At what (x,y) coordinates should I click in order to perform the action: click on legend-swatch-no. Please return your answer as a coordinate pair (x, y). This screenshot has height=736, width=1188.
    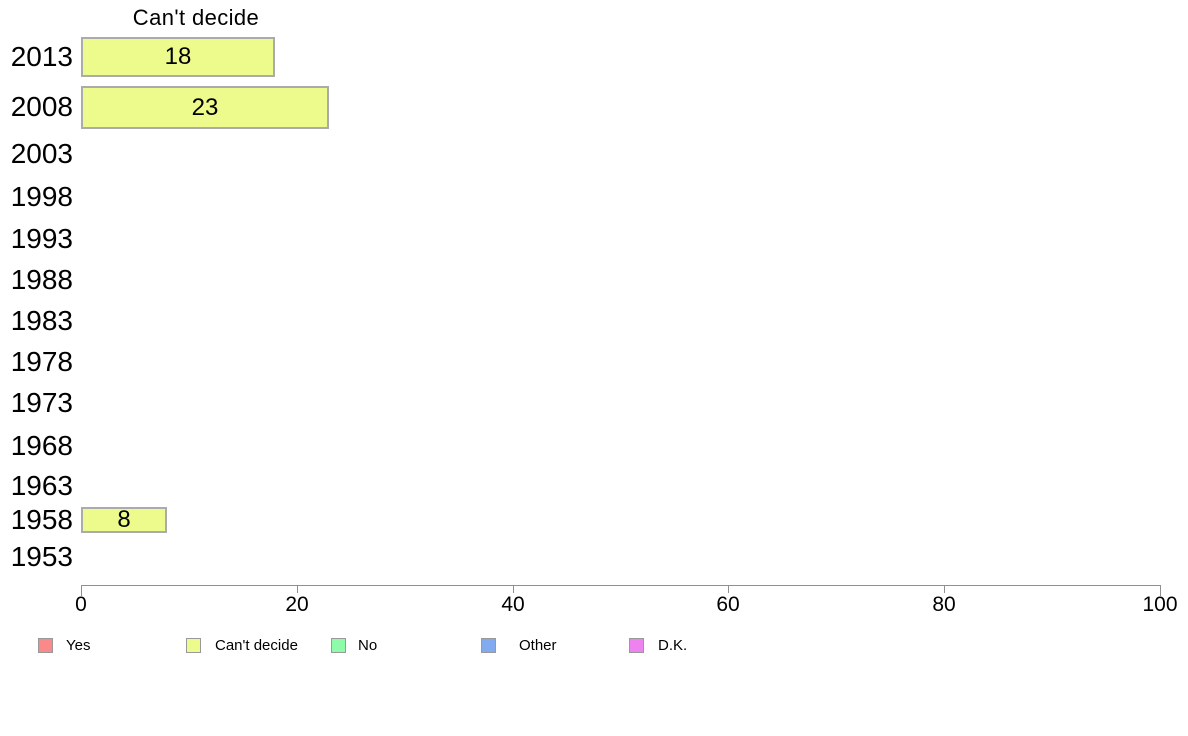
    Looking at the image, I should click on (338, 645).